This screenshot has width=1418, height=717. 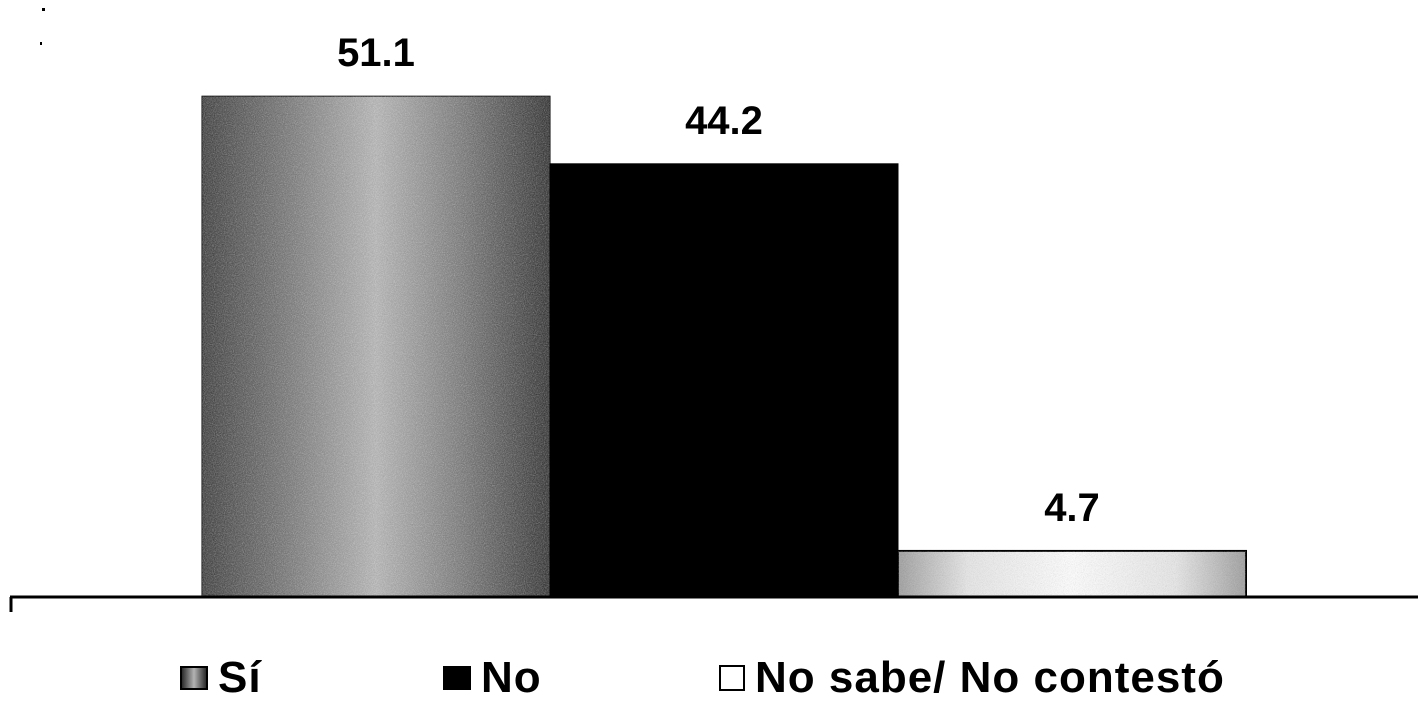 What do you see at coordinates (240, 677) in the screenshot?
I see `legend-label-si: Sí` at bounding box center [240, 677].